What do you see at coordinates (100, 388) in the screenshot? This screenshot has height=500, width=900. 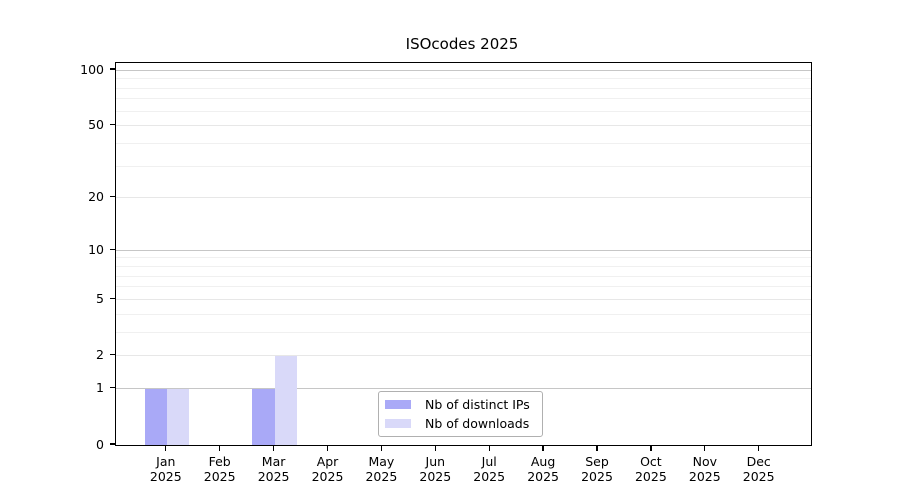 I see `y-tick-label: 1` at bounding box center [100, 388].